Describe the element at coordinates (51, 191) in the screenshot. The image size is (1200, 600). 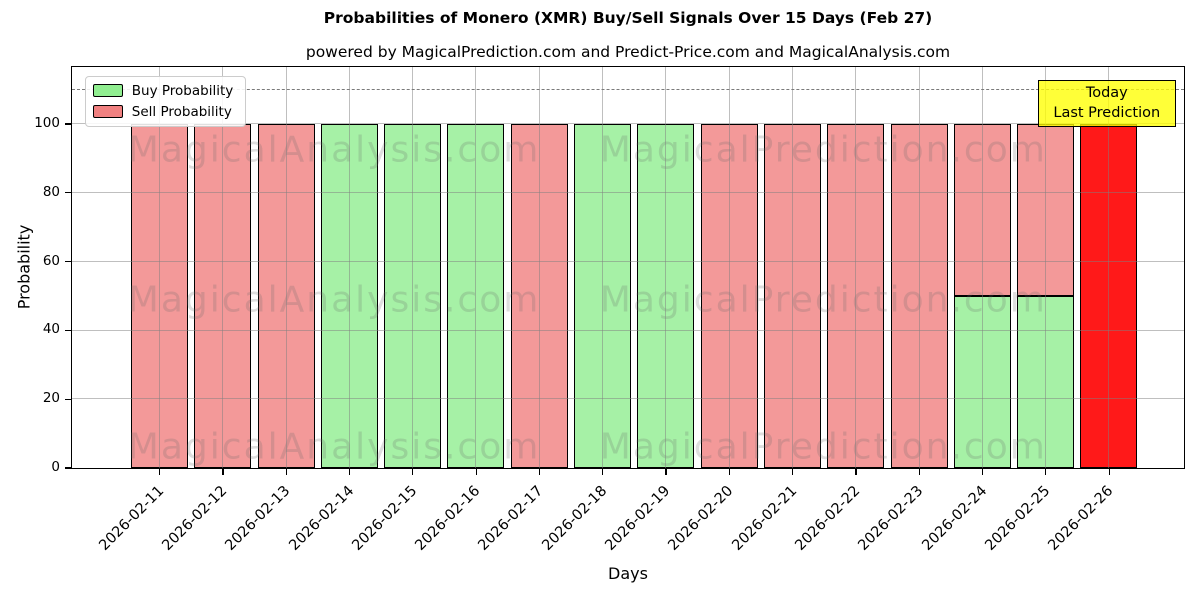
I see `y-tick-label: 80` at that location.